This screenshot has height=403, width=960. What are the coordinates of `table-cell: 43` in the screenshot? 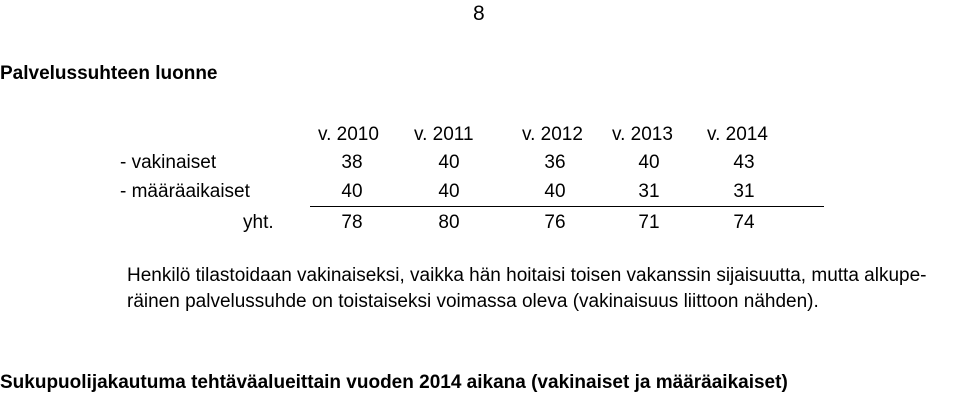 It's located at (744, 162).